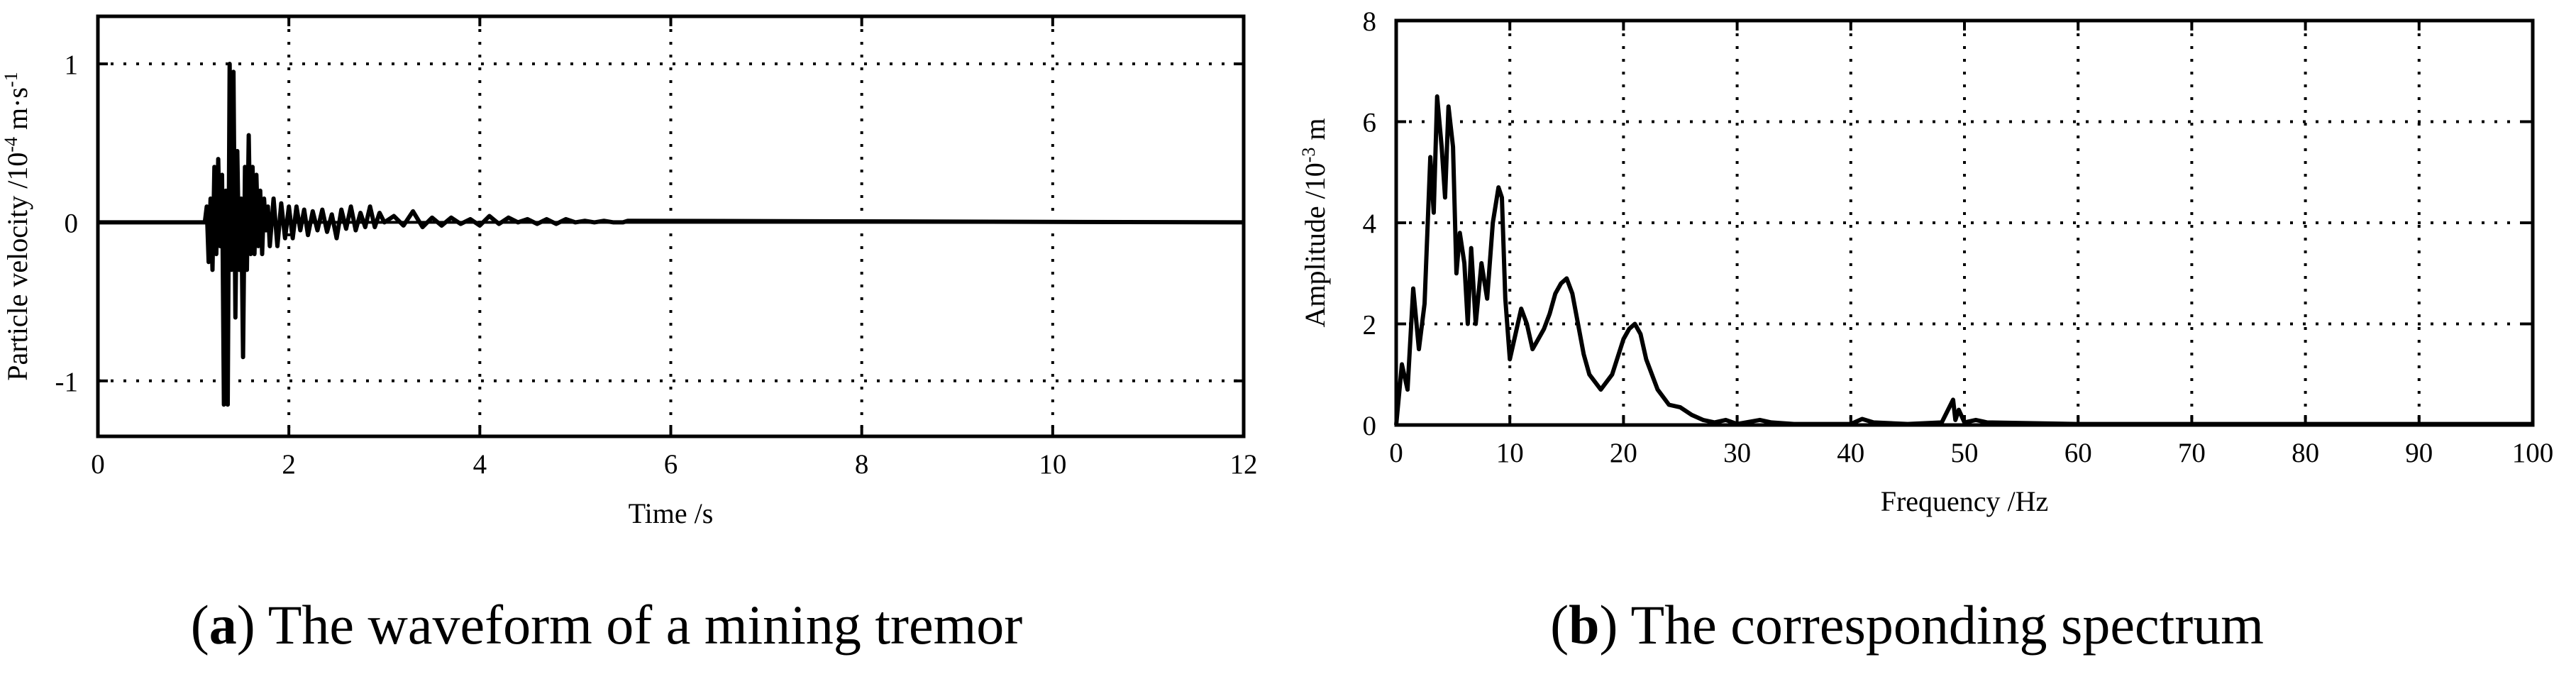  What do you see at coordinates (1965, 501) in the screenshot?
I see `x-axis-label: Frequency /Hz` at bounding box center [1965, 501].